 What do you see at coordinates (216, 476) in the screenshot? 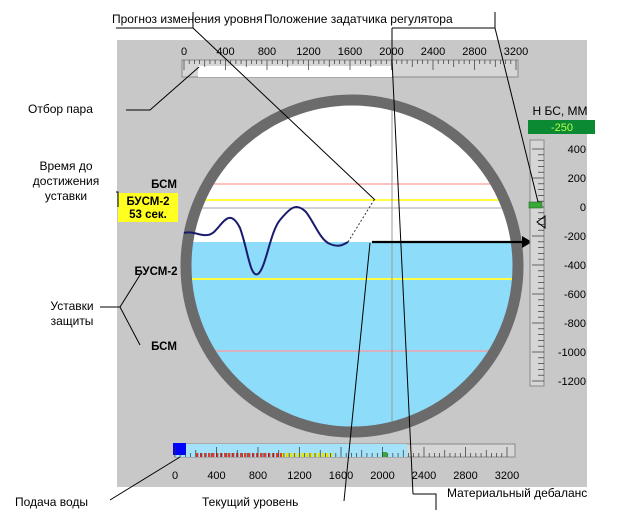
I see `feed-scale-label: 400` at bounding box center [216, 476].